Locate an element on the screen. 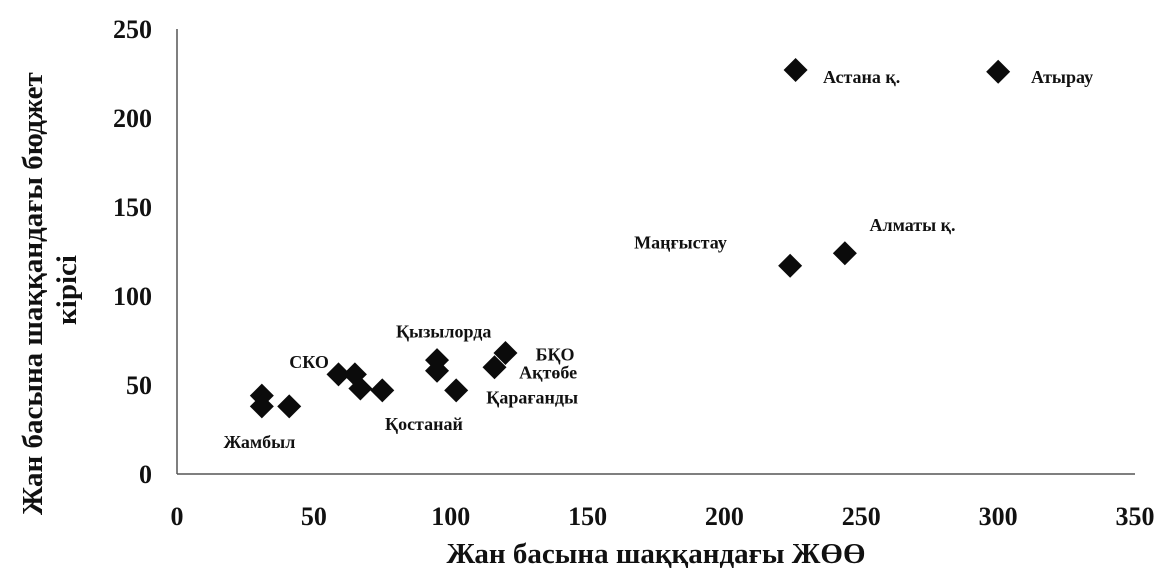 The height and width of the screenshot is (571, 1154). point-label: Астана қ. is located at coordinates (861, 77).